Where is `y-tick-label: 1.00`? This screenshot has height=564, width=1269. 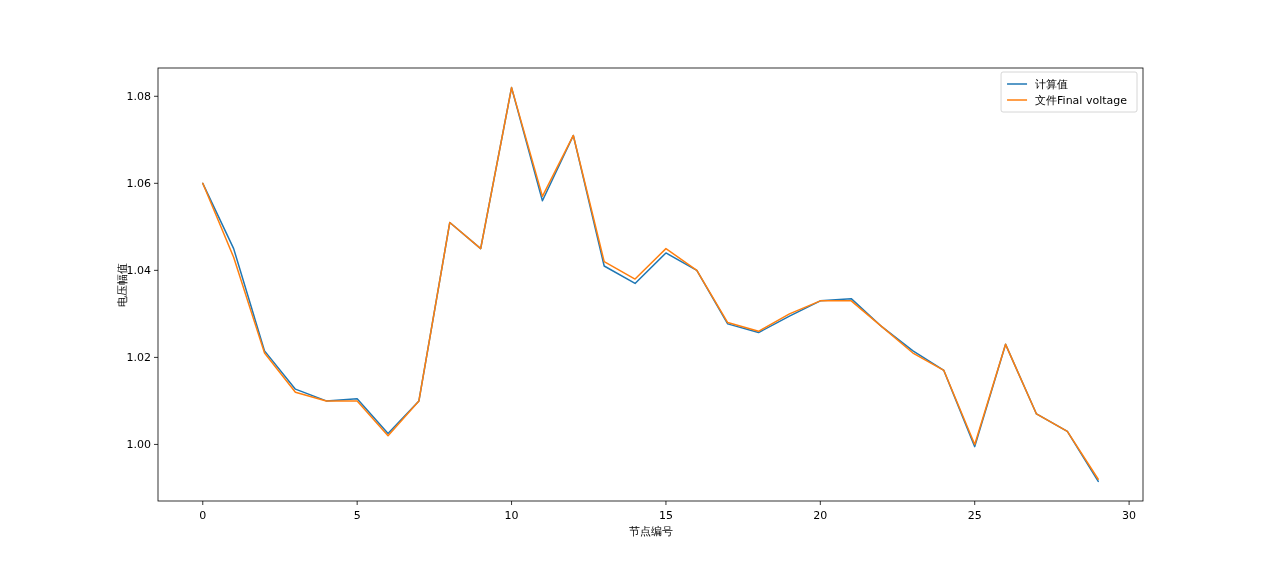
y-tick-label: 1.00 is located at coordinates (138, 445).